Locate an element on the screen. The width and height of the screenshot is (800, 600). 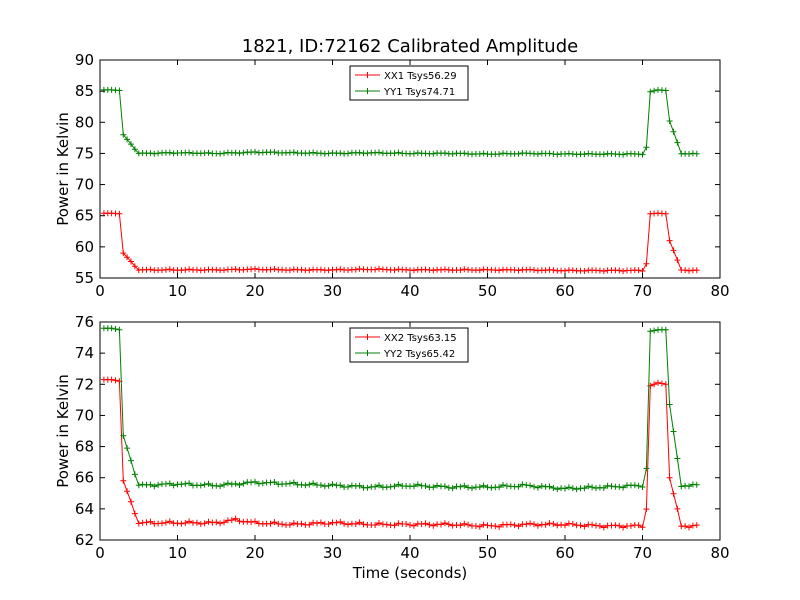
x-tick-label: 30 is located at coordinates (332, 291).